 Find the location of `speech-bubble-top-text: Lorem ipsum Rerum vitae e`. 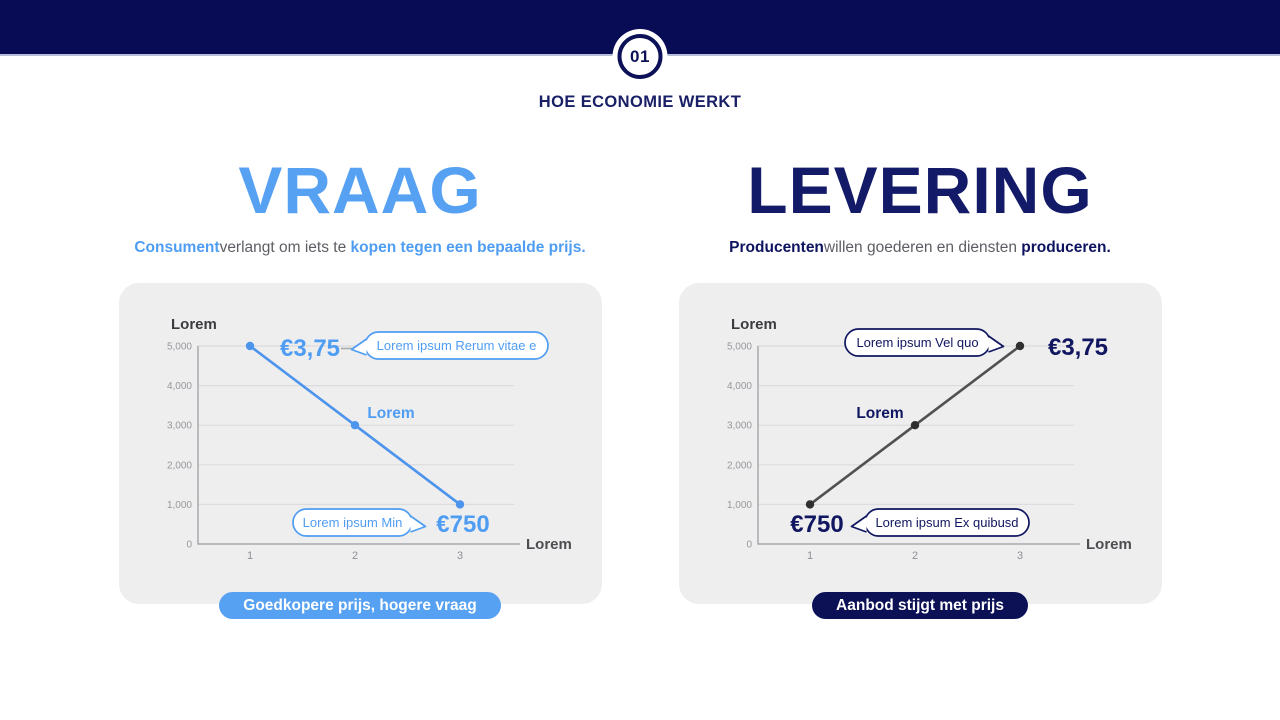

speech-bubble-top-text: Lorem ipsum Rerum vitae e is located at coordinates (456, 345).